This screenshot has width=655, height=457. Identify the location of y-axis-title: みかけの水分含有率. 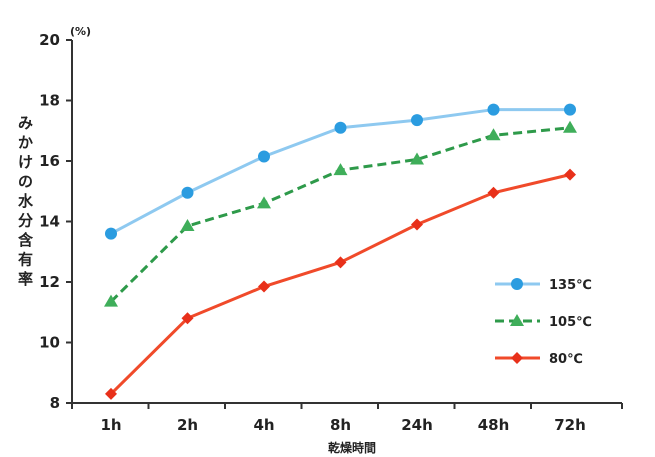
(26, 201).